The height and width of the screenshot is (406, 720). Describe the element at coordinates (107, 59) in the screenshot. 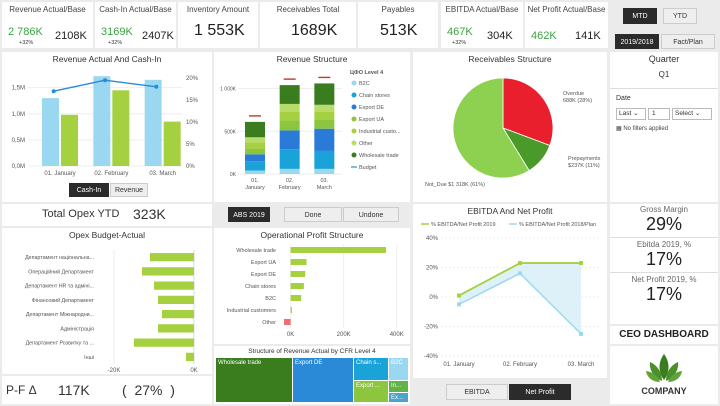

I see `chart-title: Revenue Actual And Cash-In` at that location.